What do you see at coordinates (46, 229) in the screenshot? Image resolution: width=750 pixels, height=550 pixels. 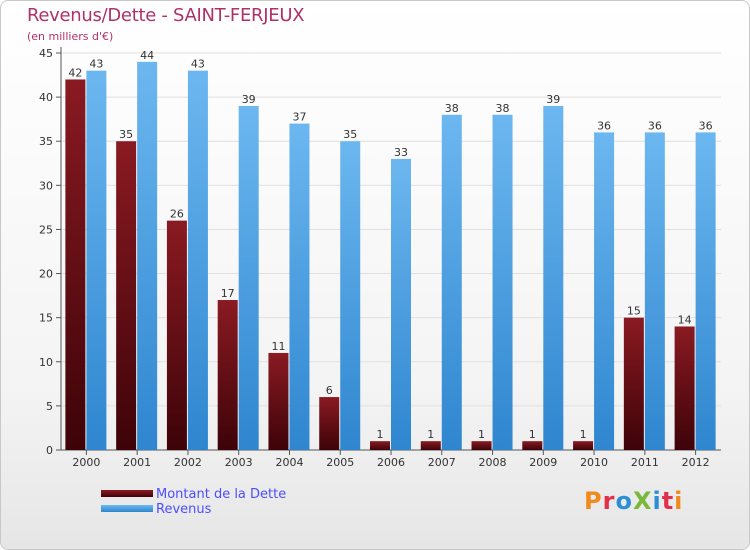 I see `y-tick-label: 25` at bounding box center [46, 229].